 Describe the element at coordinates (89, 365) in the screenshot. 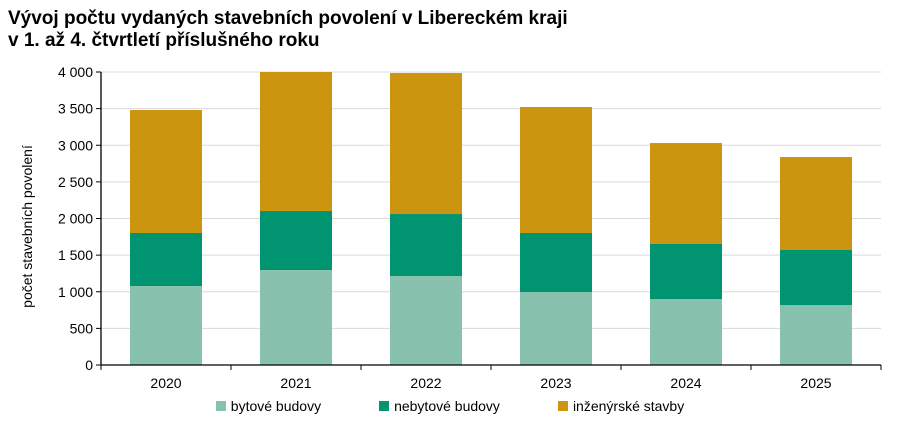

I see `y-tick-label: 0` at that location.